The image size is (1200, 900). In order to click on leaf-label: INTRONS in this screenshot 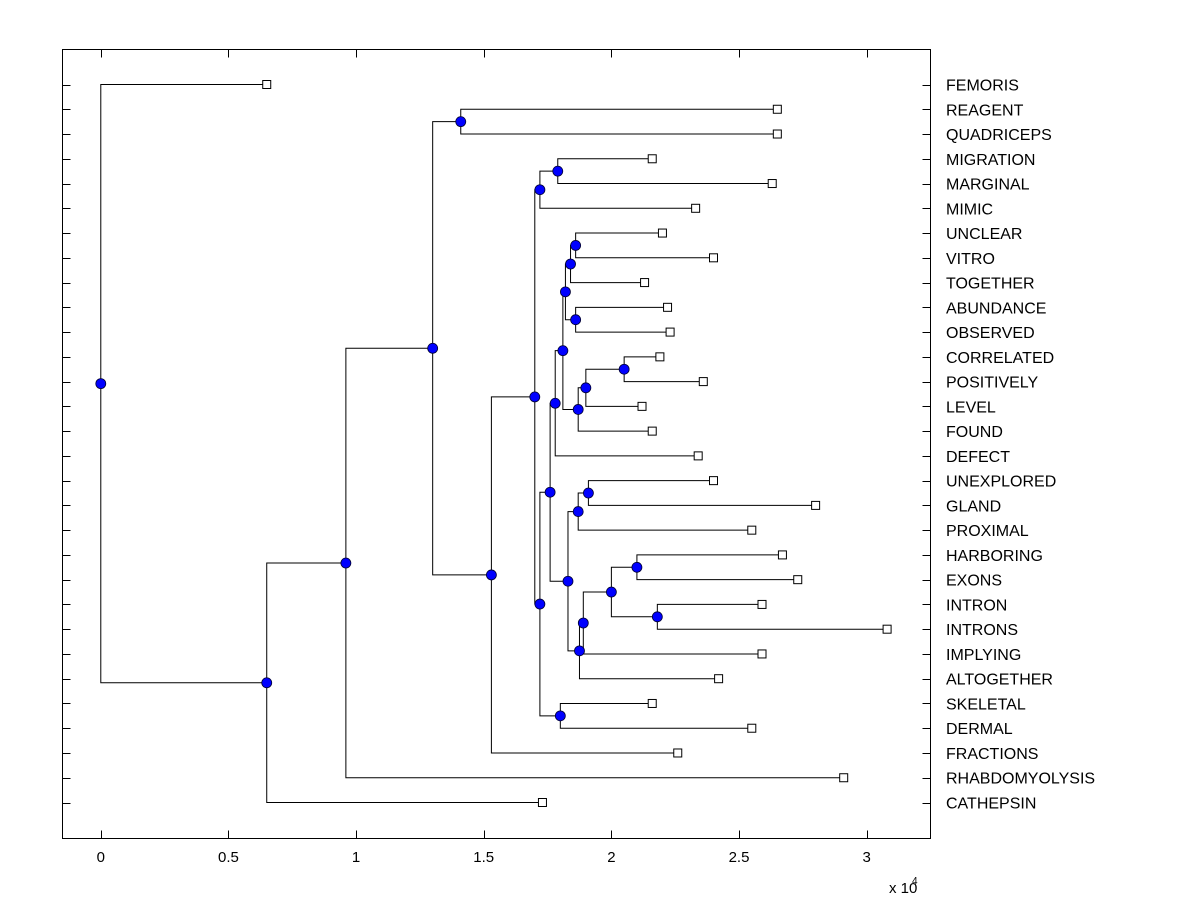, I will do `click(982, 630)`.